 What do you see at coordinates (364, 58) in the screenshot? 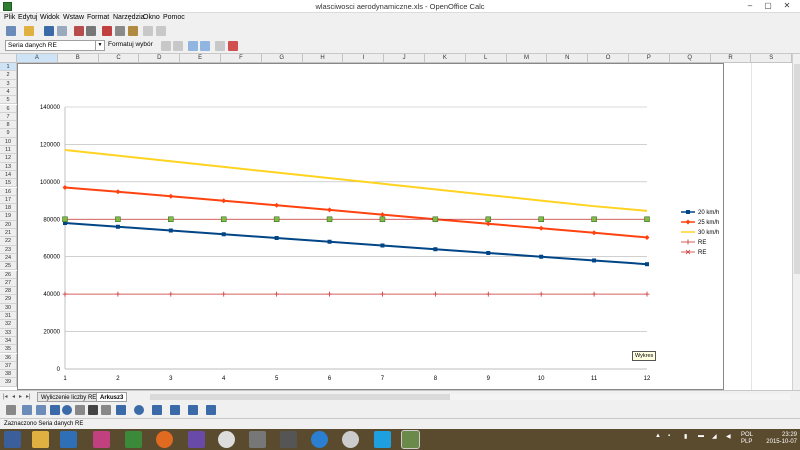
I see `column-header-i: I` at bounding box center [364, 58].